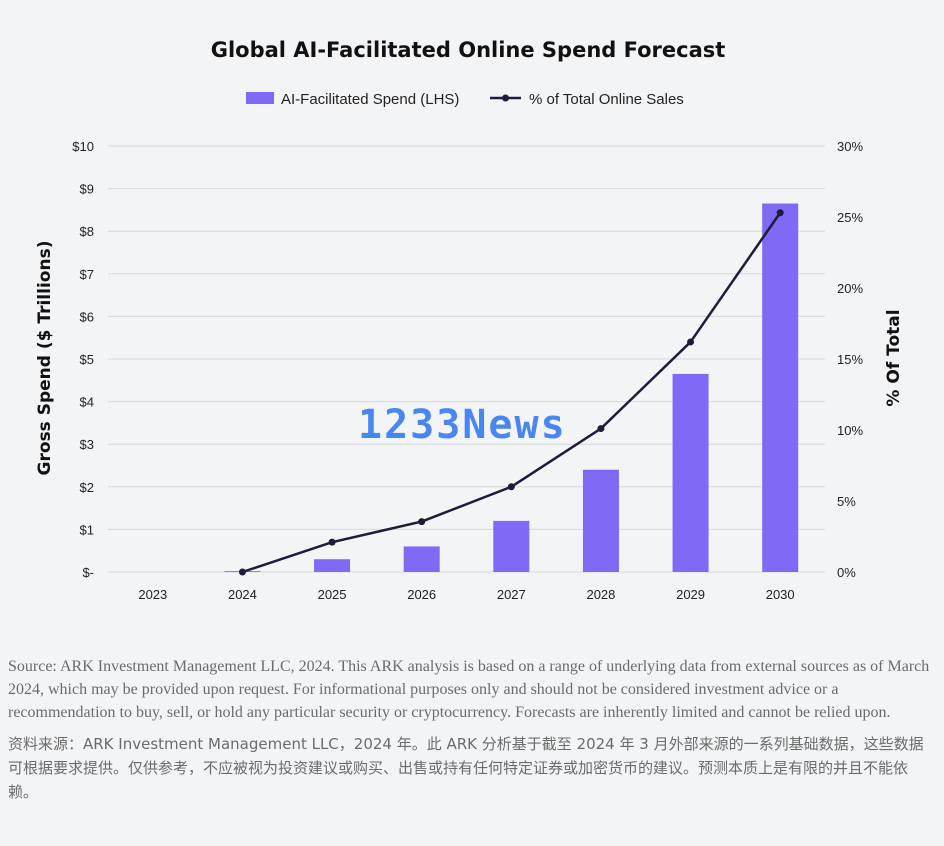 This screenshot has height=846, width=944. What do you see at coordinates (83, 146) in the screenshot?
I see `y-tick-label: $10` at bounding box center [83, 146].